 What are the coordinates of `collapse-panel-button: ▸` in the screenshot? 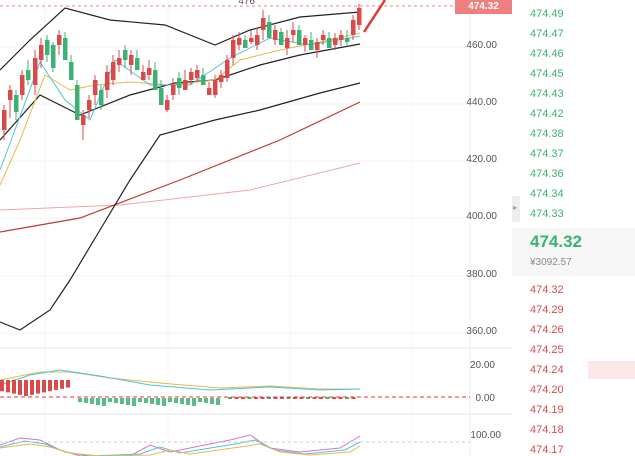 It's located at (516, 209).